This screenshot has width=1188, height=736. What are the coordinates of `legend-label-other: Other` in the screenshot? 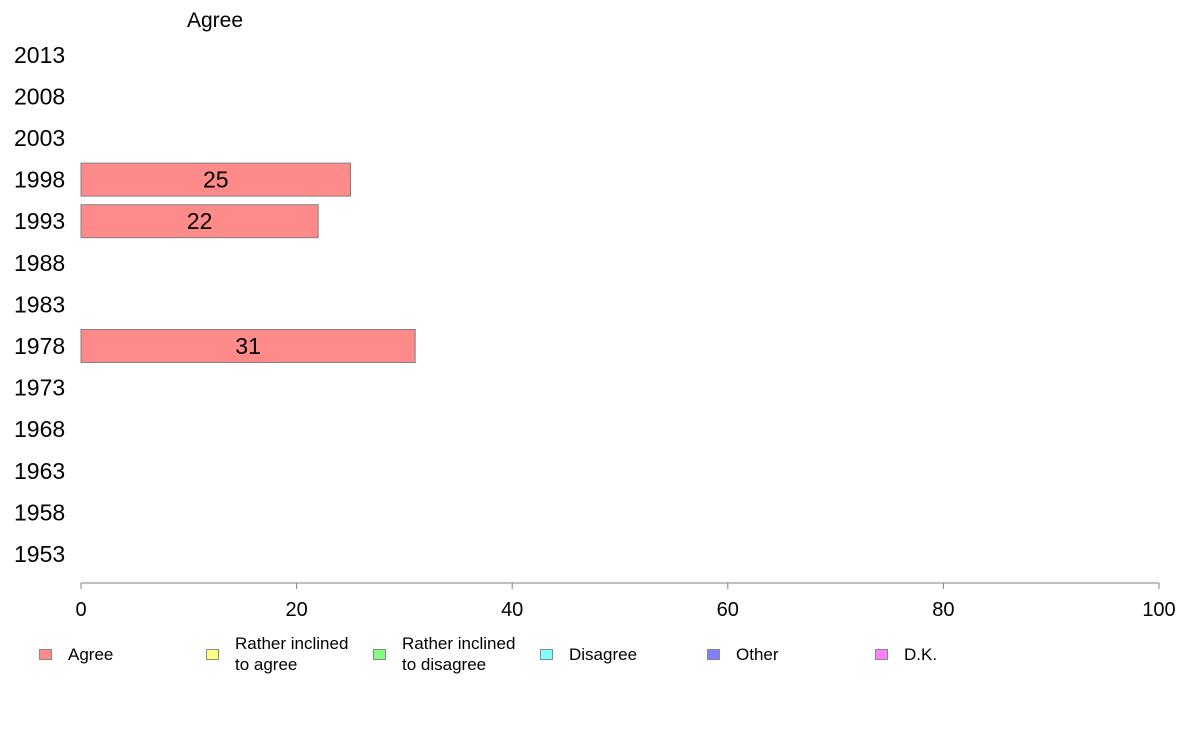 It's located at (757, 654).